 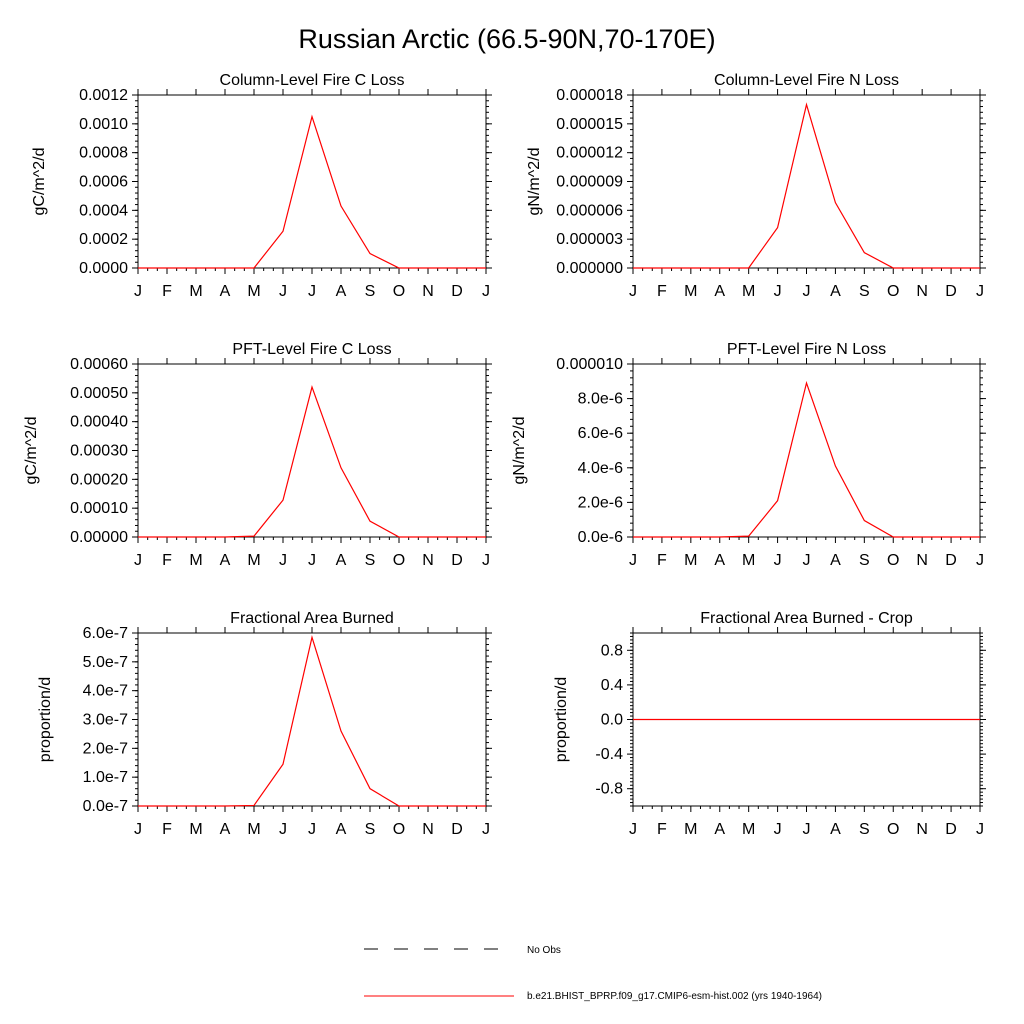 What do you see at coordinates (105, 662) in the screenshot?
I see `y-tick-label: 5.0e-7` at bounding box center [105, 662].